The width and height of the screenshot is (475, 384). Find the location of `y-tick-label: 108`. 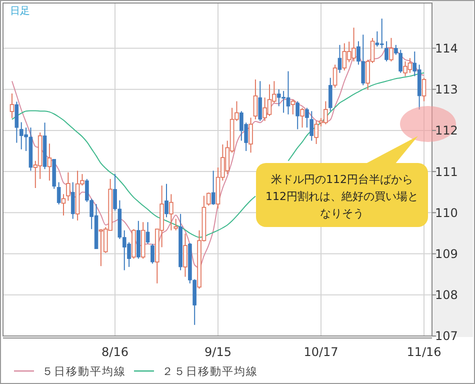

y-tick-label: 108 is located at coordinates (446, 295).